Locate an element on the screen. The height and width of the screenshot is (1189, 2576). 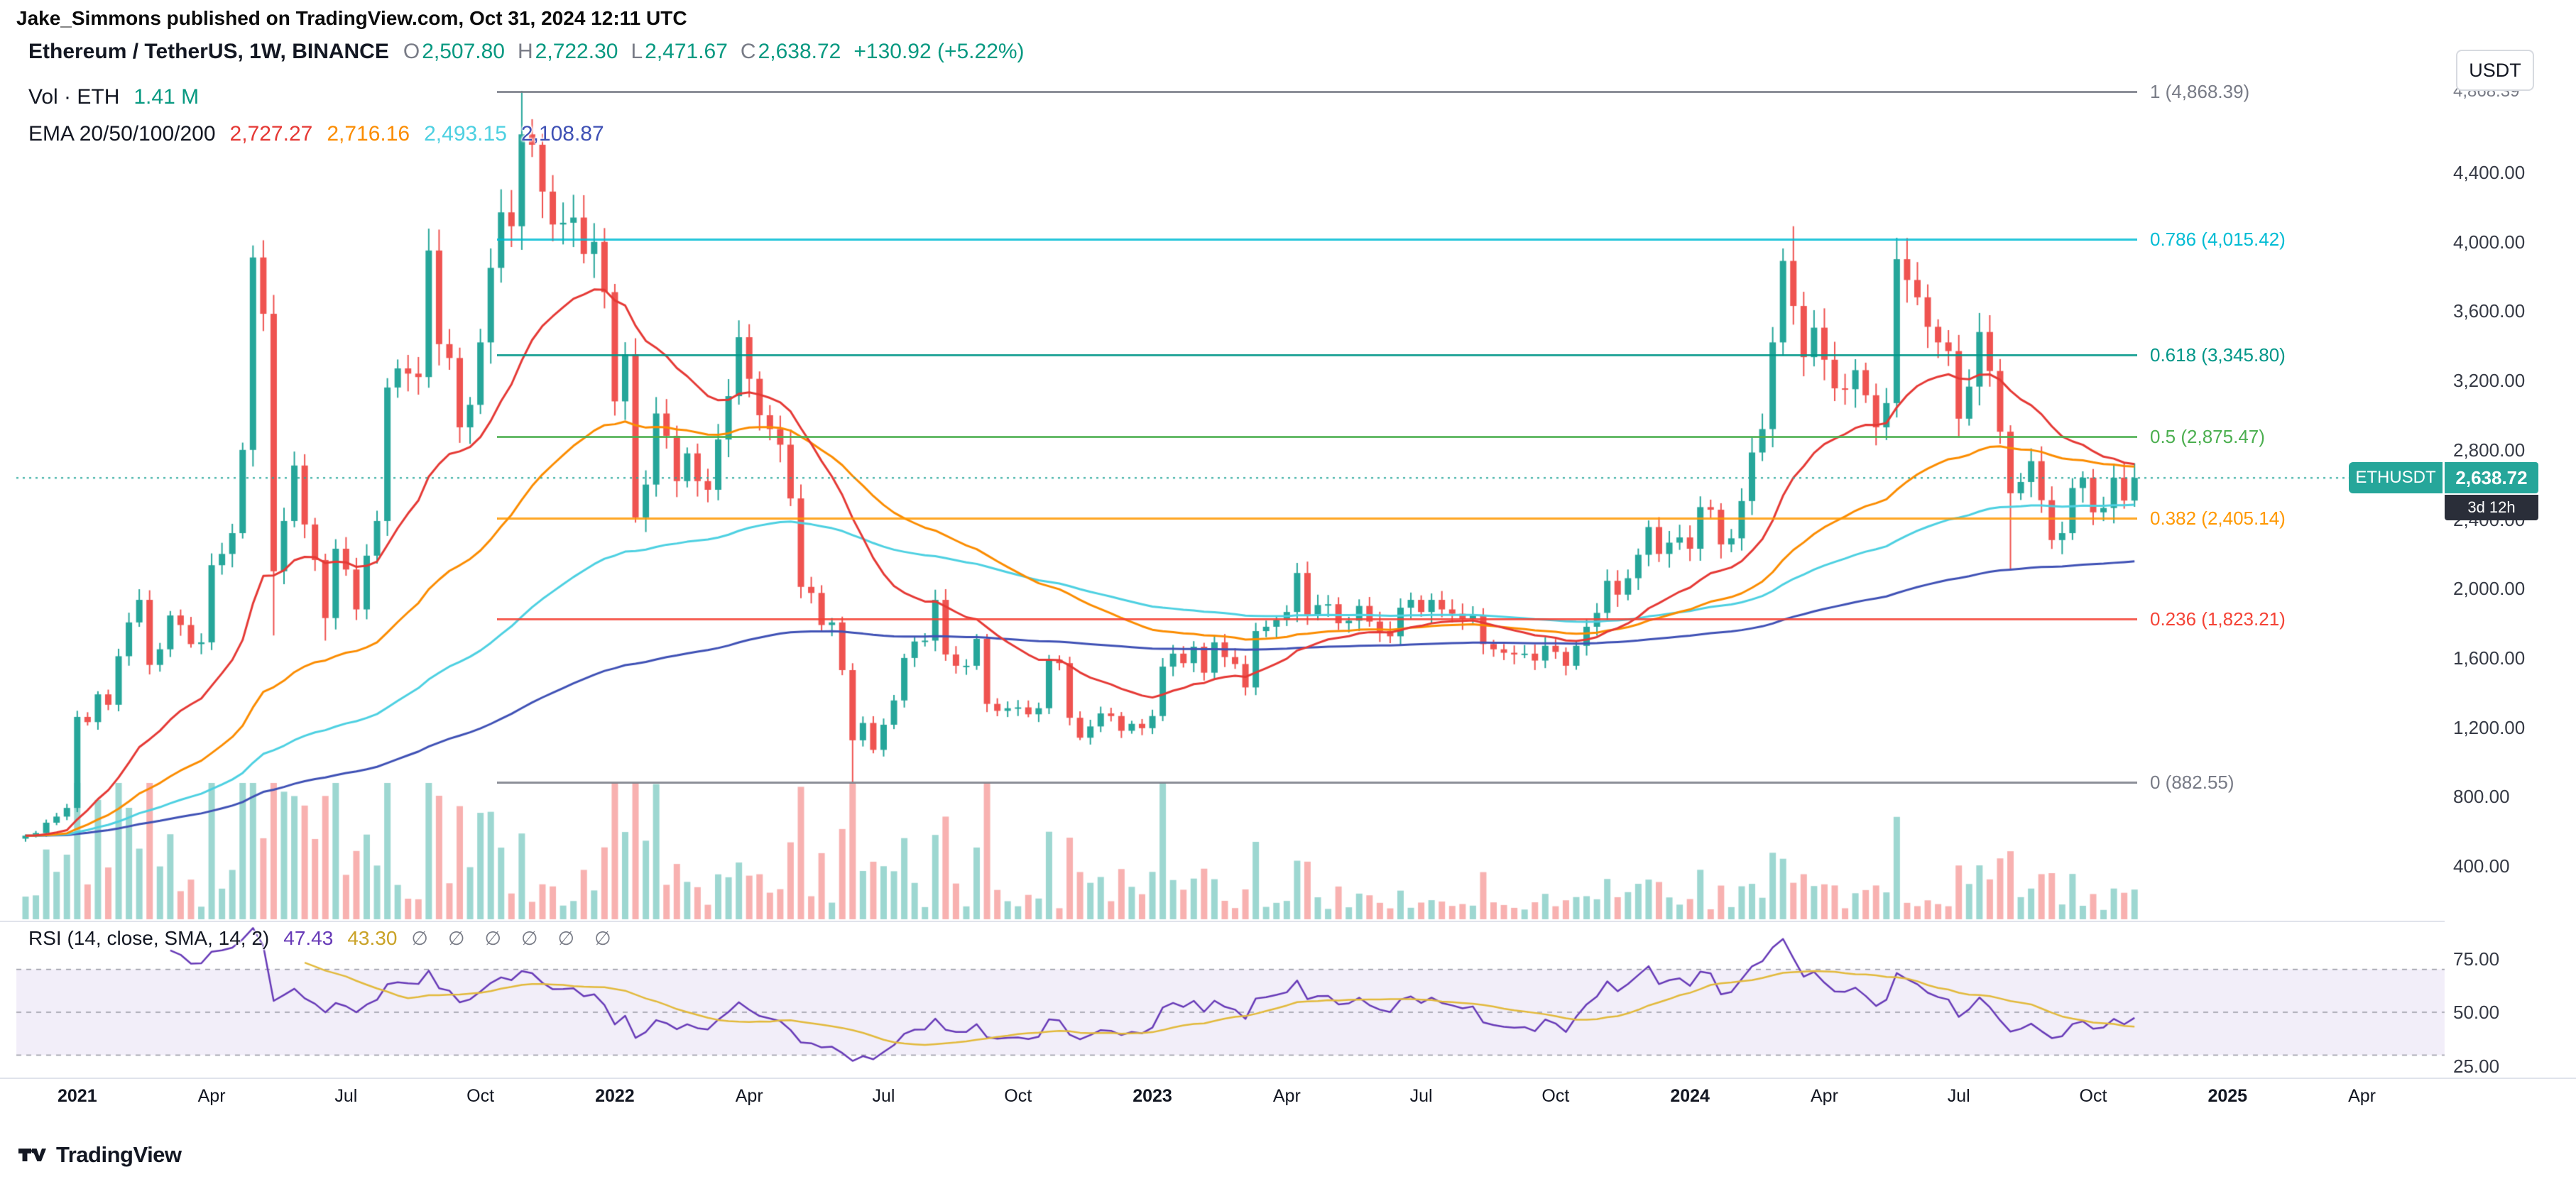
price-axis-label: 2,800.00 is located at coordinates (2489, 450).